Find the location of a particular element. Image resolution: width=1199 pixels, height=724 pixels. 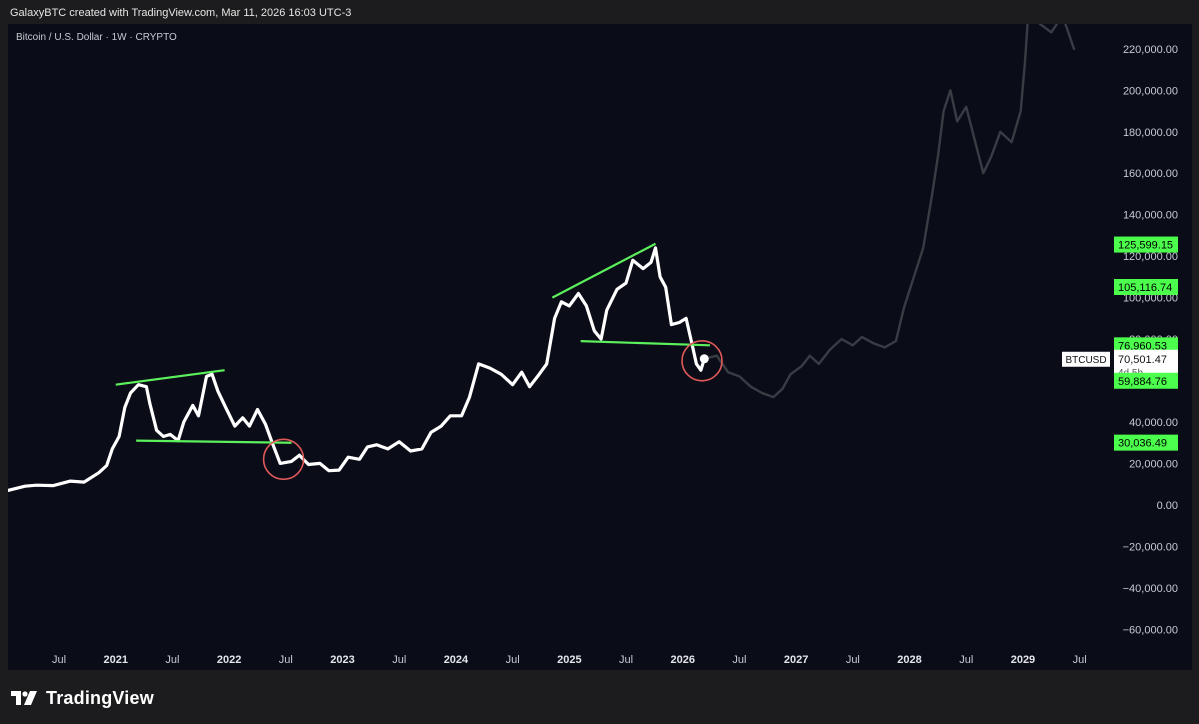

y-tick-label: −60,000.00 is located at coordinates (1150, 630).